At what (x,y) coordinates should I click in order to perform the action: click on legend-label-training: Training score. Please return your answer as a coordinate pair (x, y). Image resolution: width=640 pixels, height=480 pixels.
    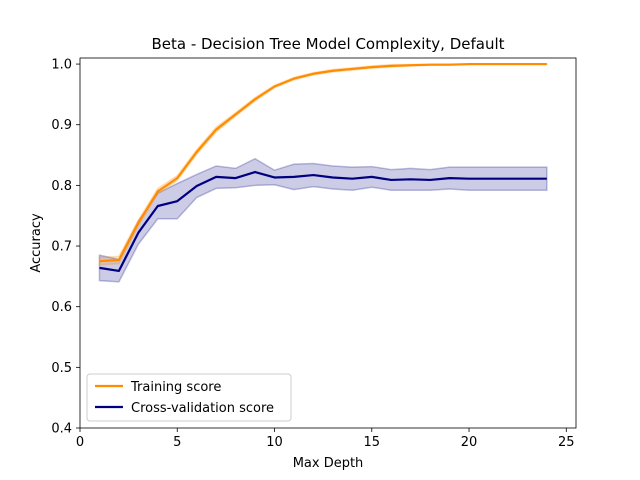
    Looking at the image, I should click on (175, 387).